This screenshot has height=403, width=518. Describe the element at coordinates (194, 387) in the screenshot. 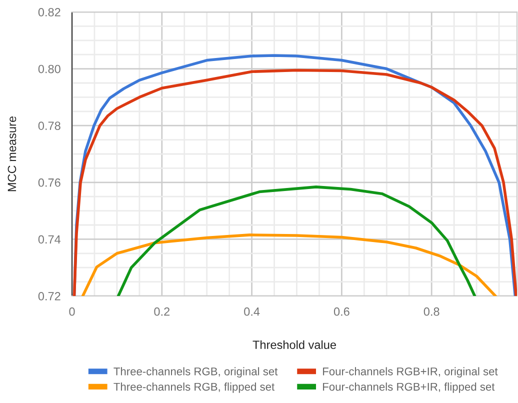

I see `legend-label: Three-channels RGB, flipped set` at that location.